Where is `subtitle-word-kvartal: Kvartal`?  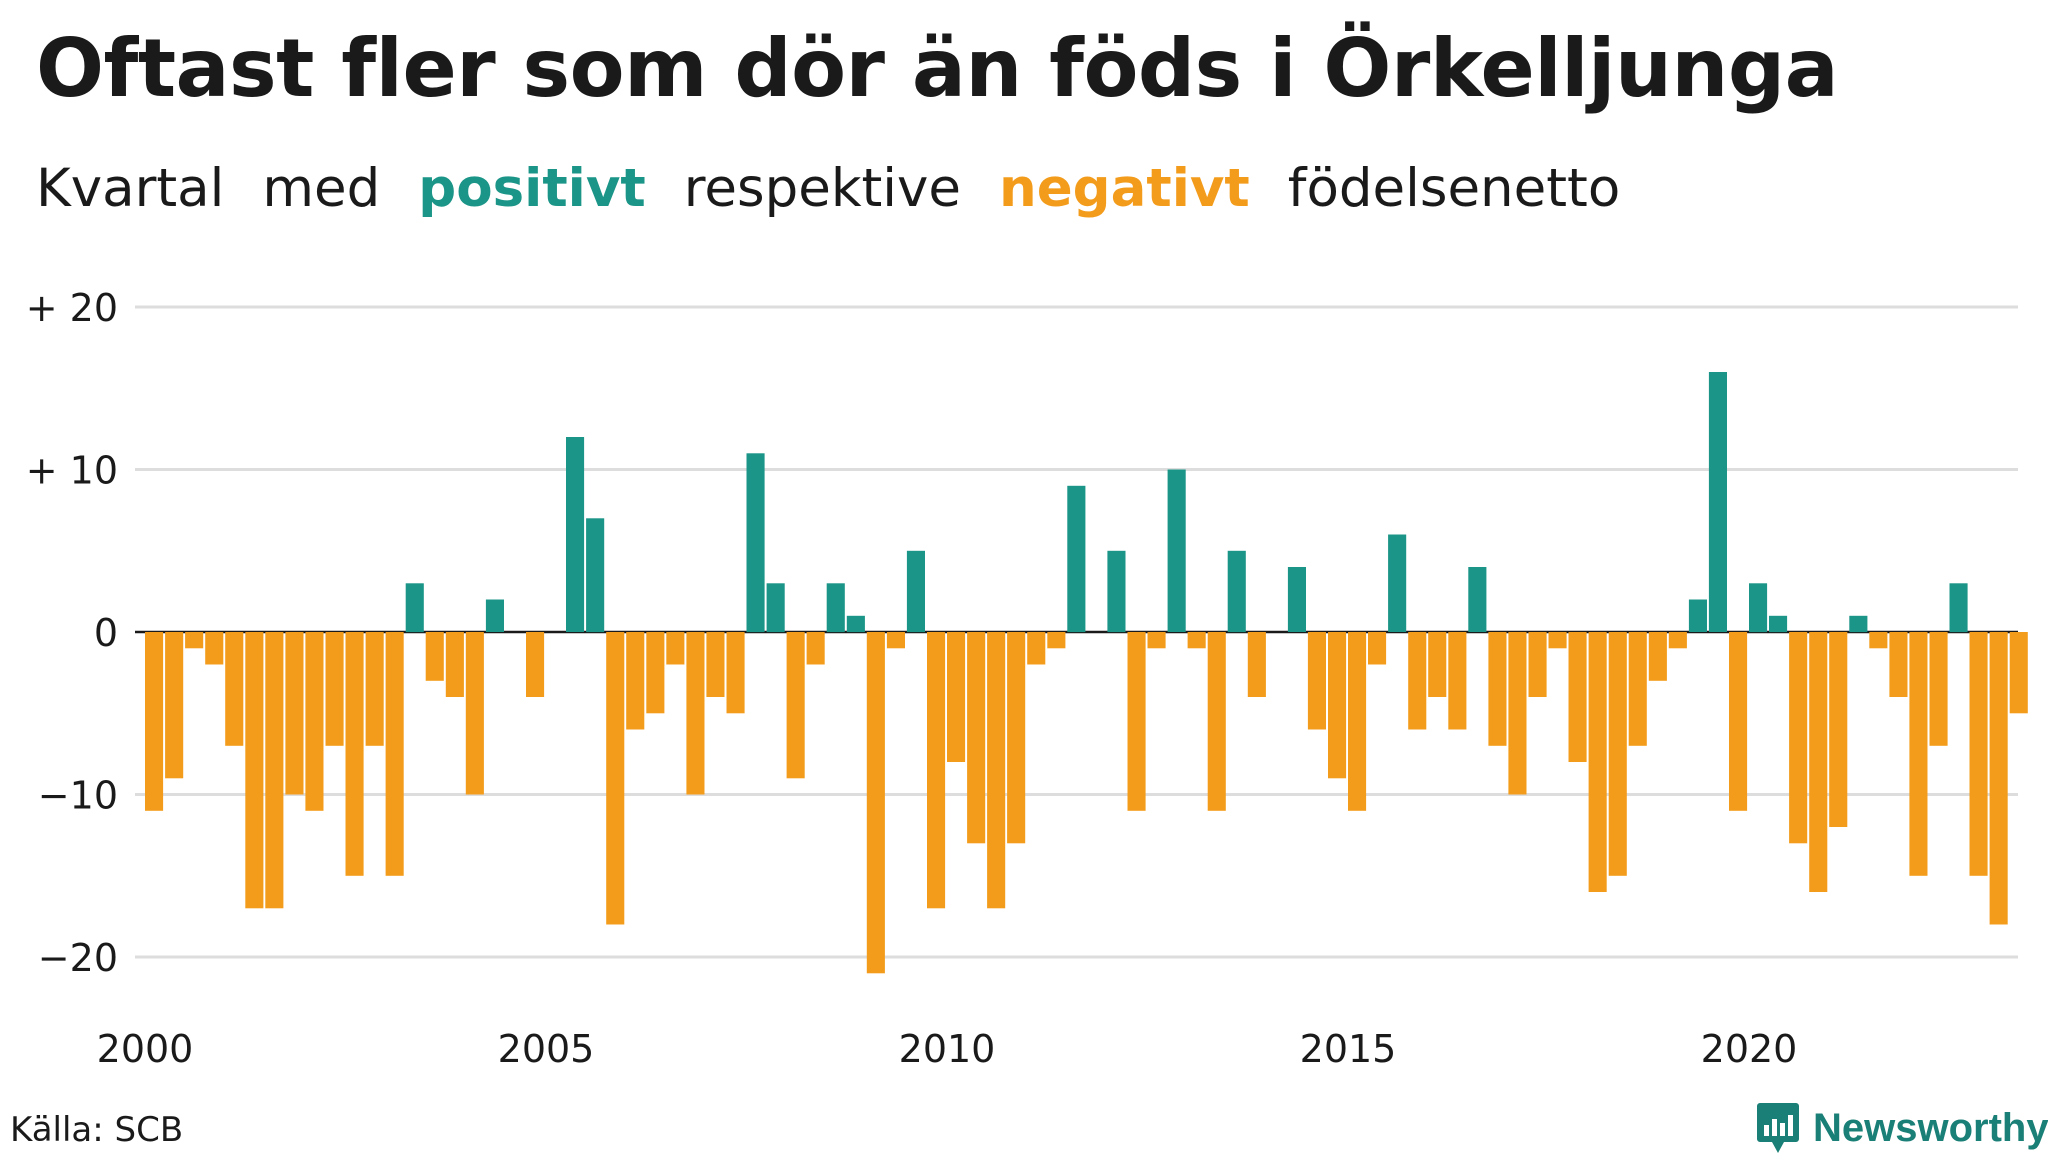
subtitle-word-kvartal: Kvartal is located at coordinates (130, 188).